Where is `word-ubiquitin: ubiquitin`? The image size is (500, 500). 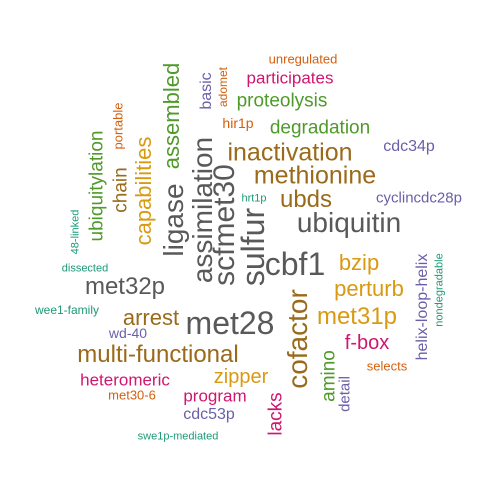 word-ubiquitin: ubiquitin is located at coordinates (349, 222).